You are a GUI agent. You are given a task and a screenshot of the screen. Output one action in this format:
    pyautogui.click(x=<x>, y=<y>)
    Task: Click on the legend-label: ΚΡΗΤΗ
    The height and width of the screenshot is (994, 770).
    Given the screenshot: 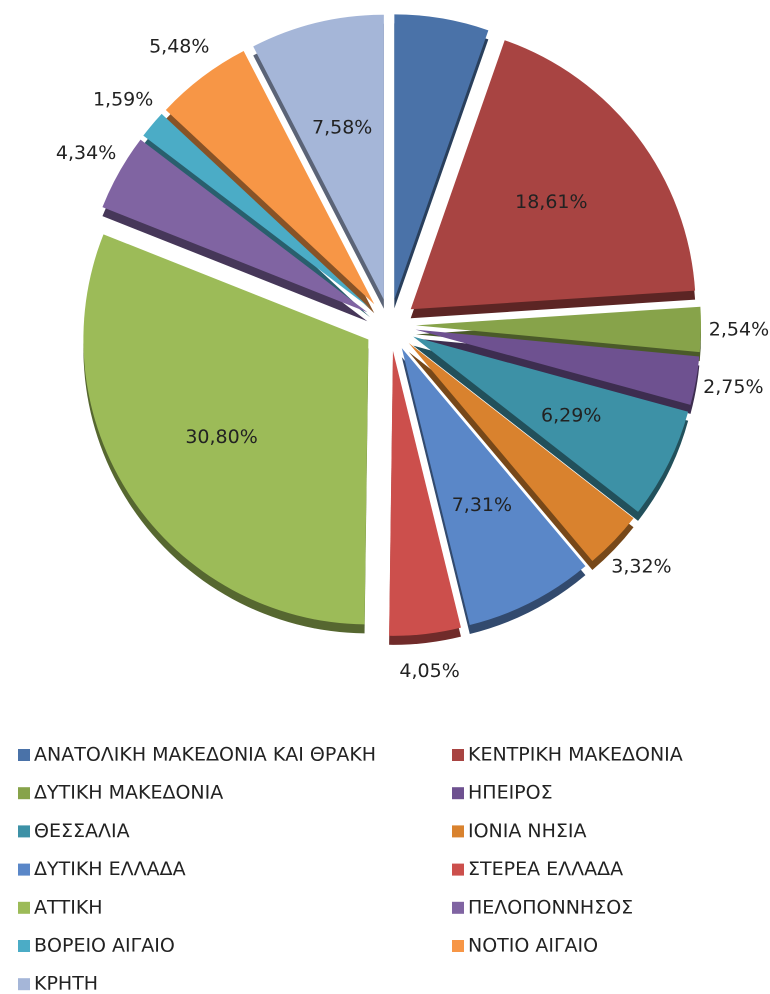 What is the action you would take?
    pyautogui.click(x=66, y=983)
    